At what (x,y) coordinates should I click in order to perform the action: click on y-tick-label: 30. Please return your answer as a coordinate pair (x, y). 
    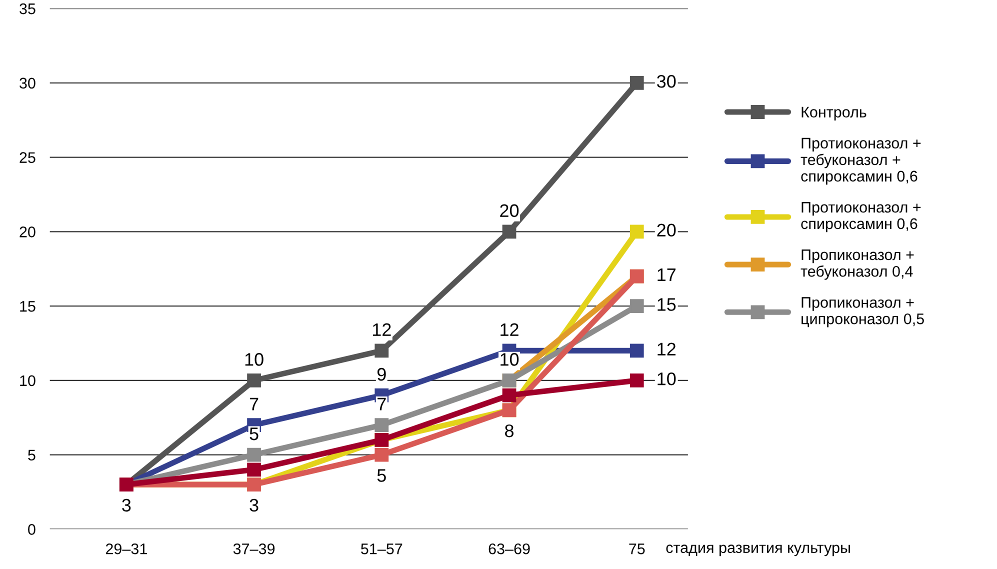
    Looking at the image, I should click on (28, 83).